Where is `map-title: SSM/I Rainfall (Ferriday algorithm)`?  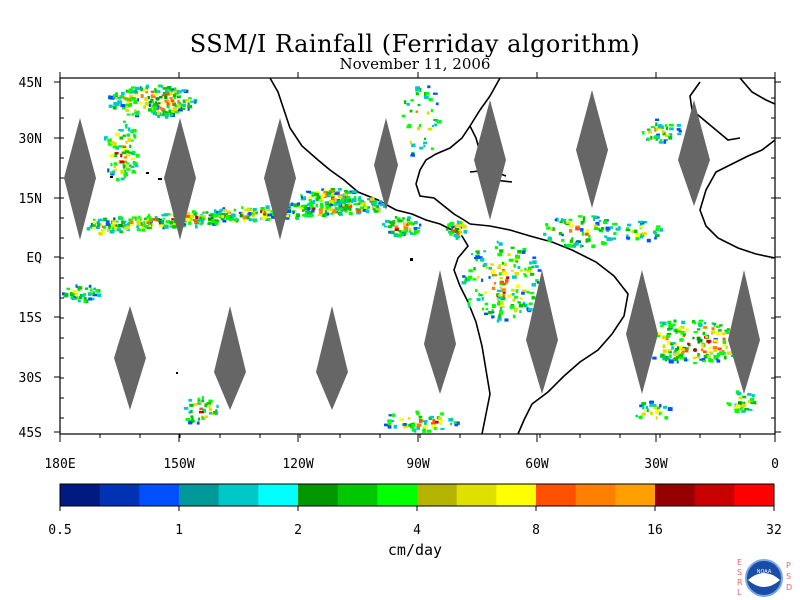
map-title: SSM/I Rainfall (Ferriday algorithm) is located at coordinates (415, 44).